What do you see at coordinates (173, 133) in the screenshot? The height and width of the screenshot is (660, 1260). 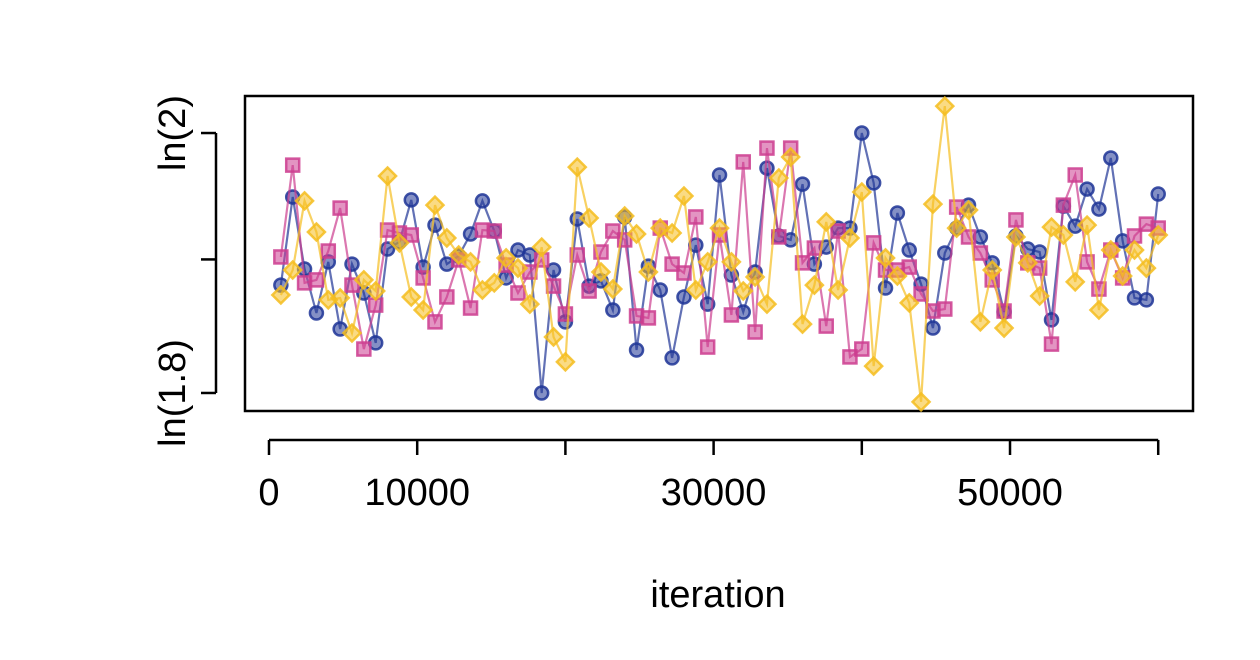 I see `y-tick-label: ln(2)` at bounding box center [173, 133].